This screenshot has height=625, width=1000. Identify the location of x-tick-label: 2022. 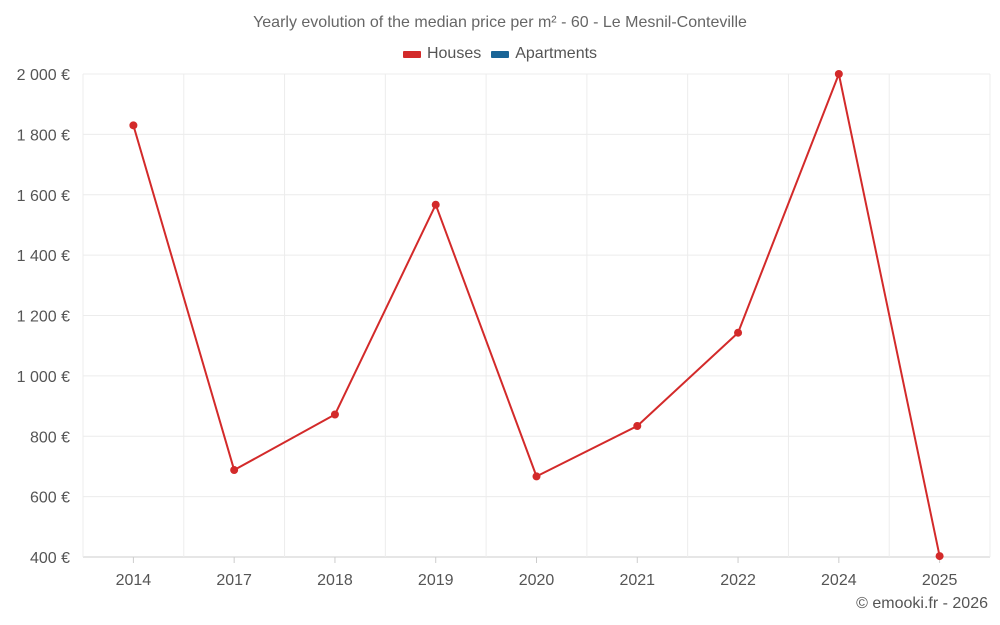
(738, 580).